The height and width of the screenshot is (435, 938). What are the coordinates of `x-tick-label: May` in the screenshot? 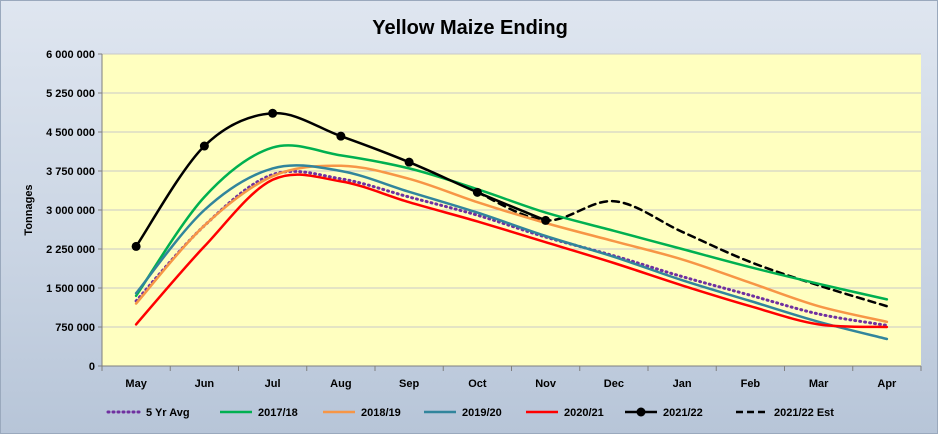 It's located at (136, 384).